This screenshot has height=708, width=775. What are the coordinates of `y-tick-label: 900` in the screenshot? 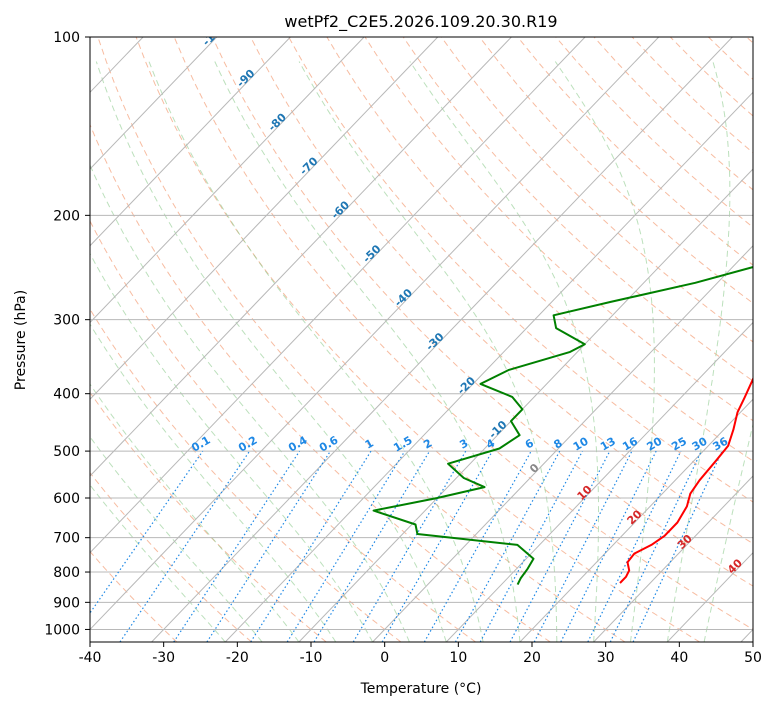 It's located at (66, 603).